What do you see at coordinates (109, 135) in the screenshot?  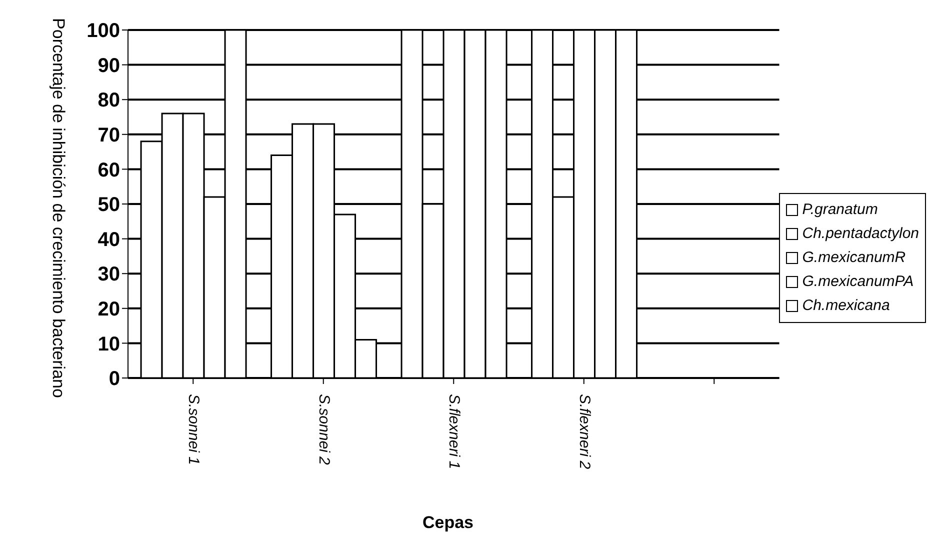 I see `y-tick-label: 70` at bounding box center [109, 135].